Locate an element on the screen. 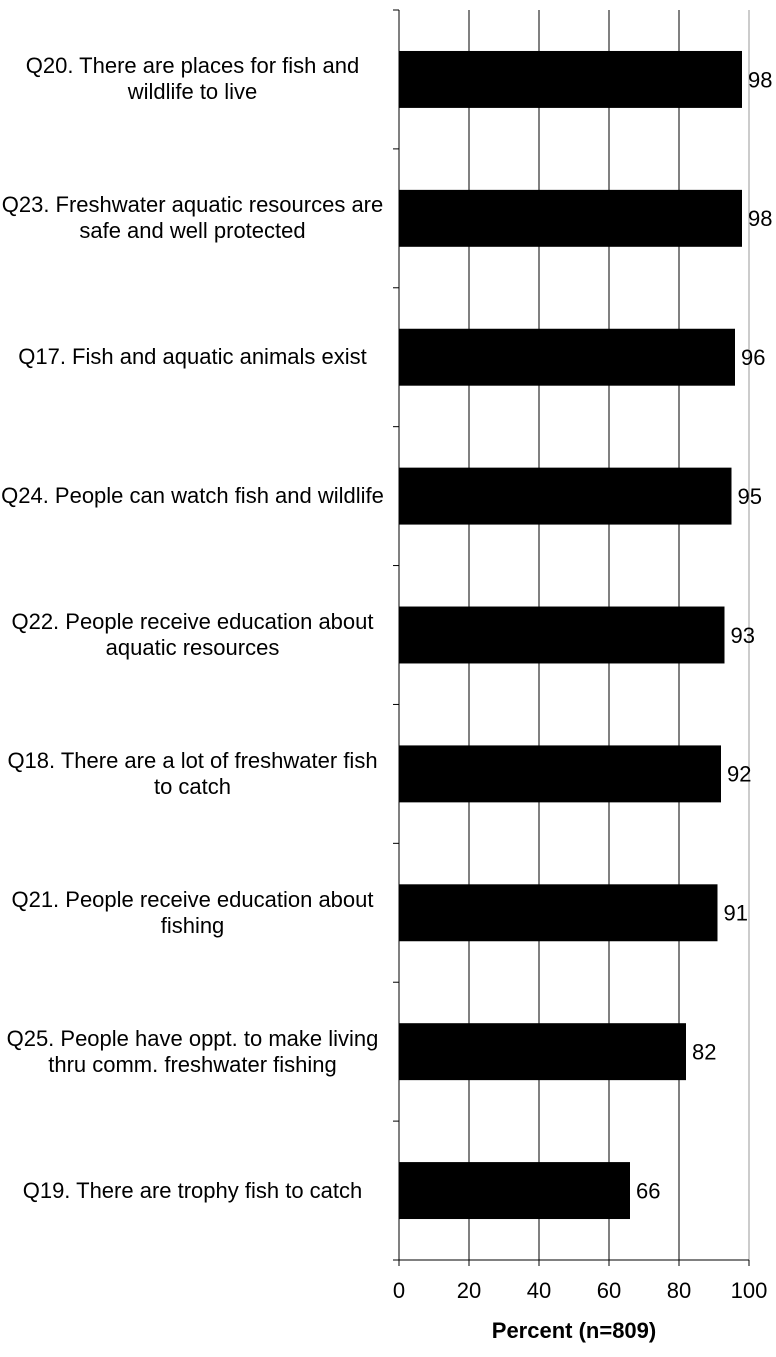  y-tick-label: Q17. Fish and aquatic animals exist is located at coordinates (192, 357).